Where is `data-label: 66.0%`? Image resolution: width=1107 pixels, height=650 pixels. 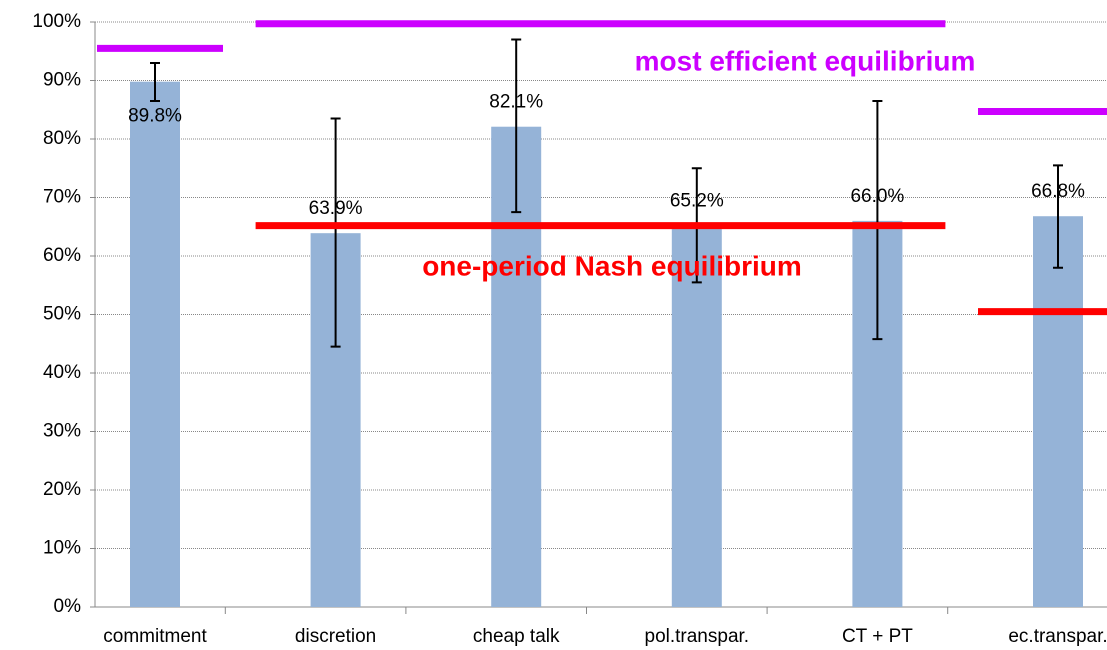
data-label: 66.0% is located at coordinates (877, 196).